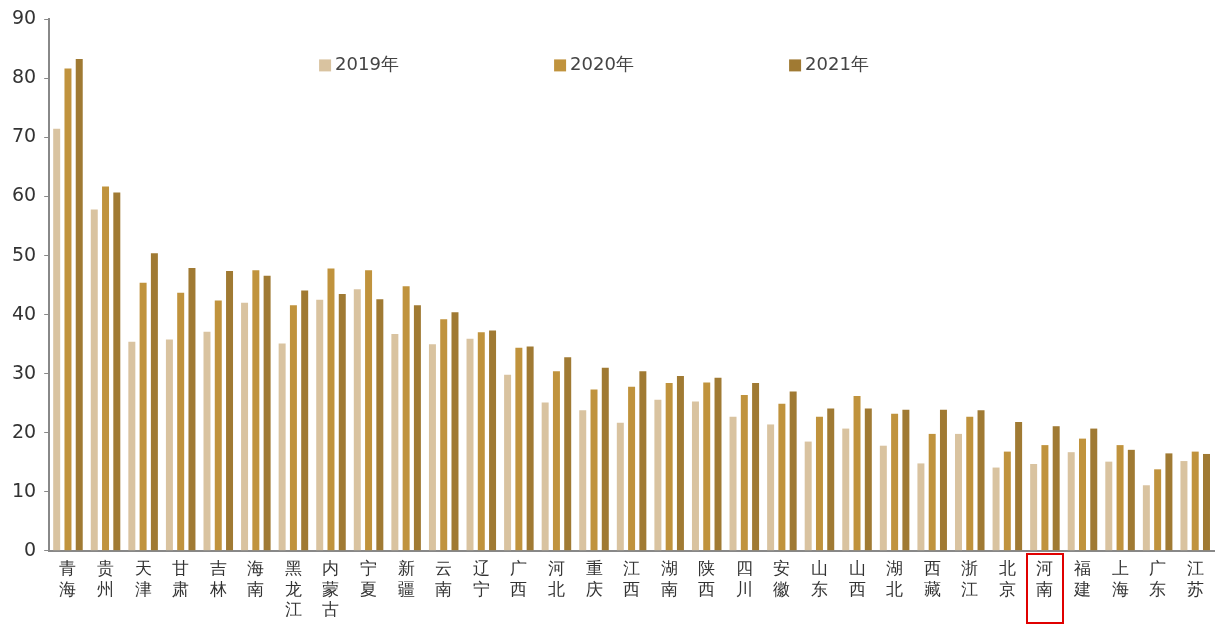 The height and width of the screenshot is (624, 1222). What do you see at coordinates (1007, 578) in the screenshot?
I see `x-tick-label: 北京` at bounding box center [1007, 578].